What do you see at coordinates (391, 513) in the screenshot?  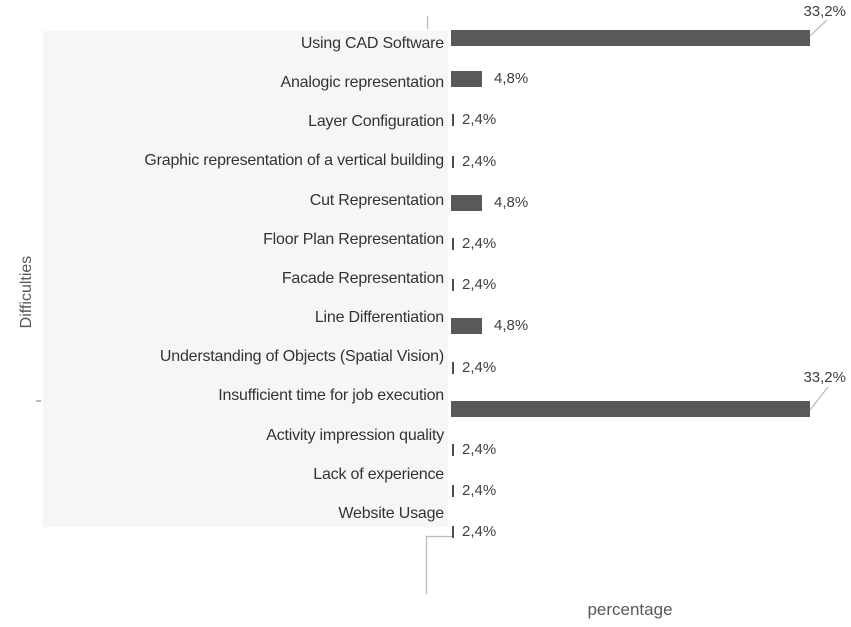 I see `category-label: Website Usage` at bounding box center [391, 513].